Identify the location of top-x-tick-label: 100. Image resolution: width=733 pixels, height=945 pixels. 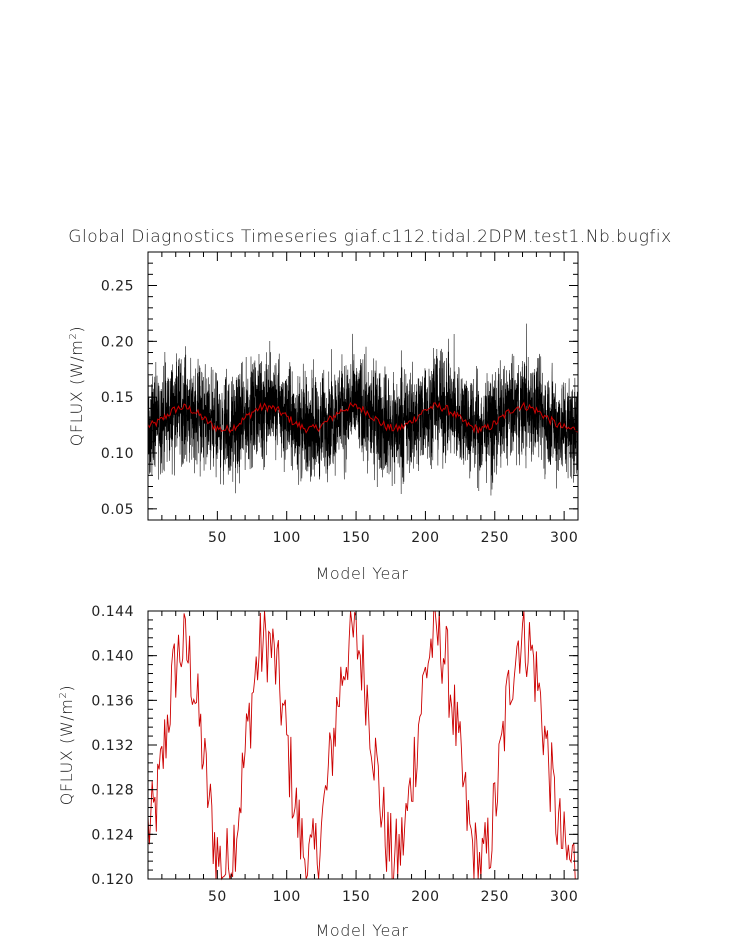
(287, 538).